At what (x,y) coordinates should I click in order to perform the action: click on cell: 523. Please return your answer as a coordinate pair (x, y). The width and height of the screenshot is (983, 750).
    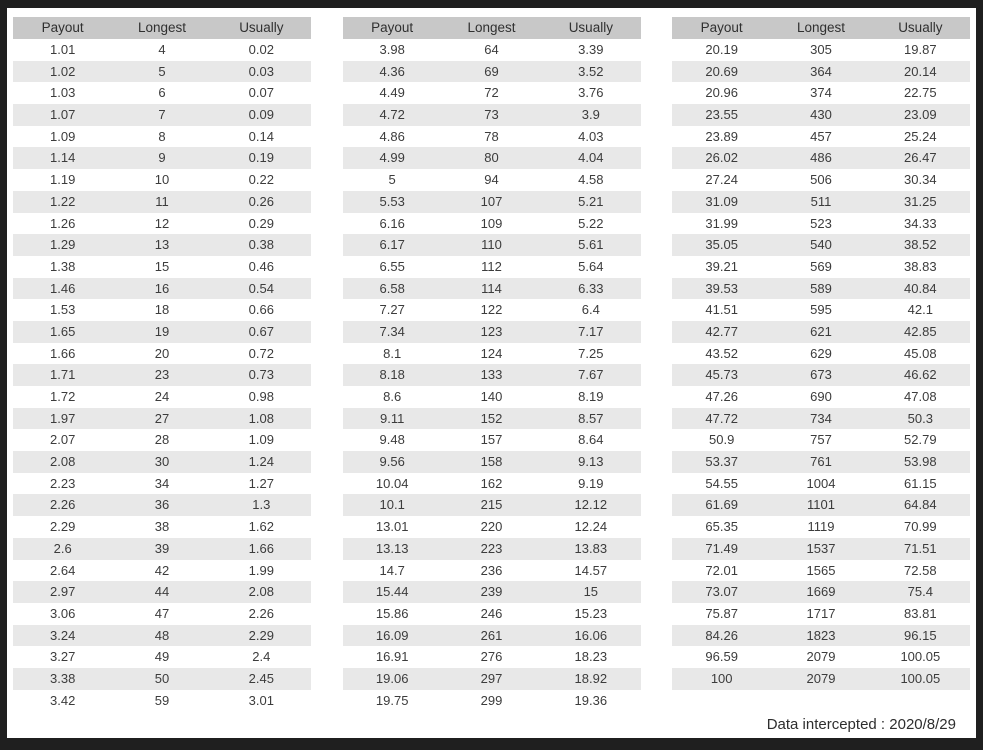
    Looking at the image, I should click on (821, 223).